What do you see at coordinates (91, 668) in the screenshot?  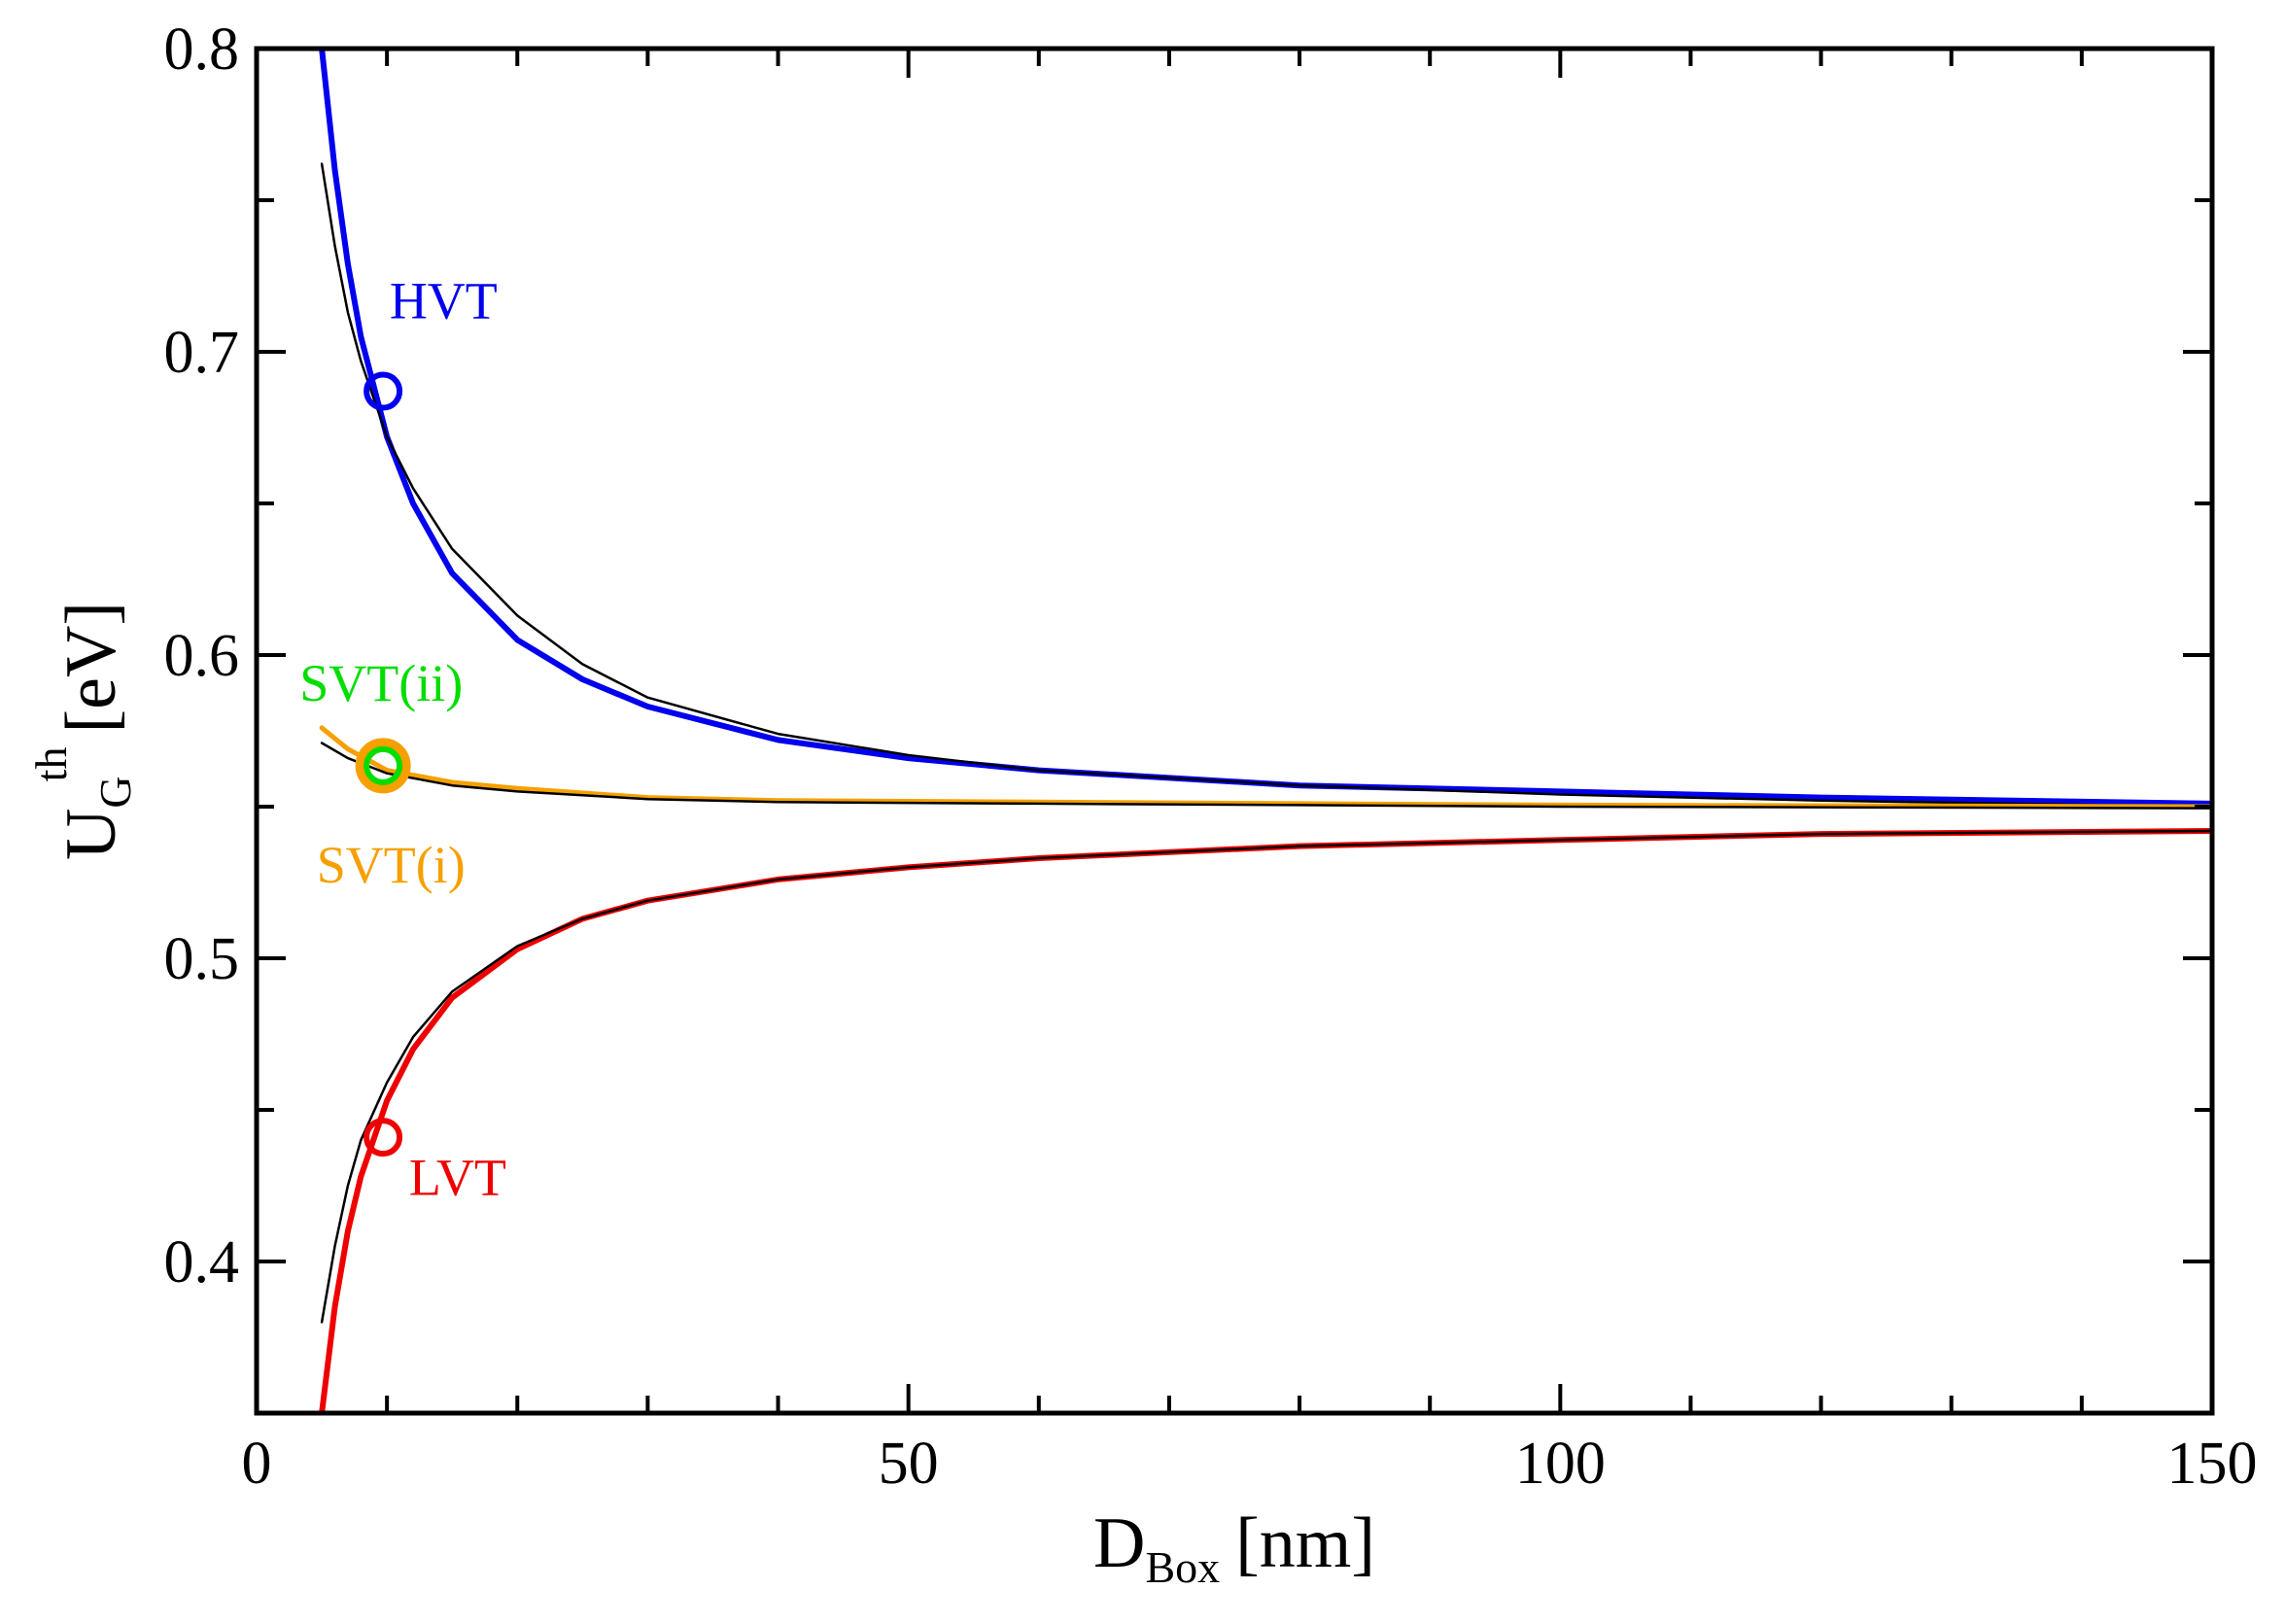 I see `y-axis-title-unit: [eV]` at bounding box center [91, 668].